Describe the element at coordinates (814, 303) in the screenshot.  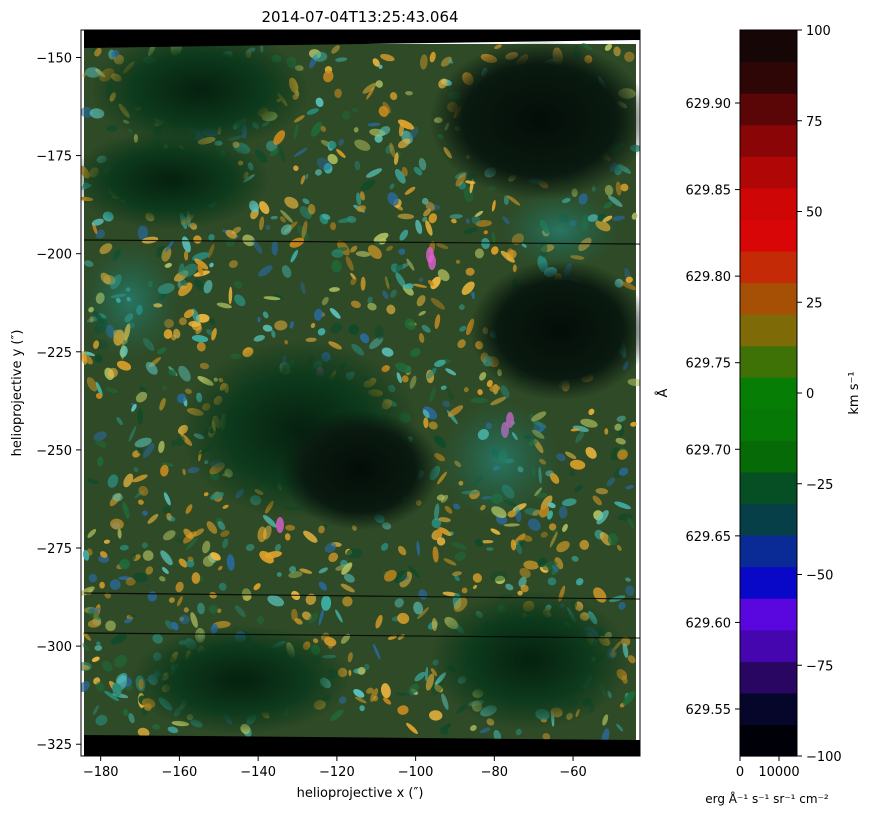
I see `velocity-tick-label: 25` at that location.